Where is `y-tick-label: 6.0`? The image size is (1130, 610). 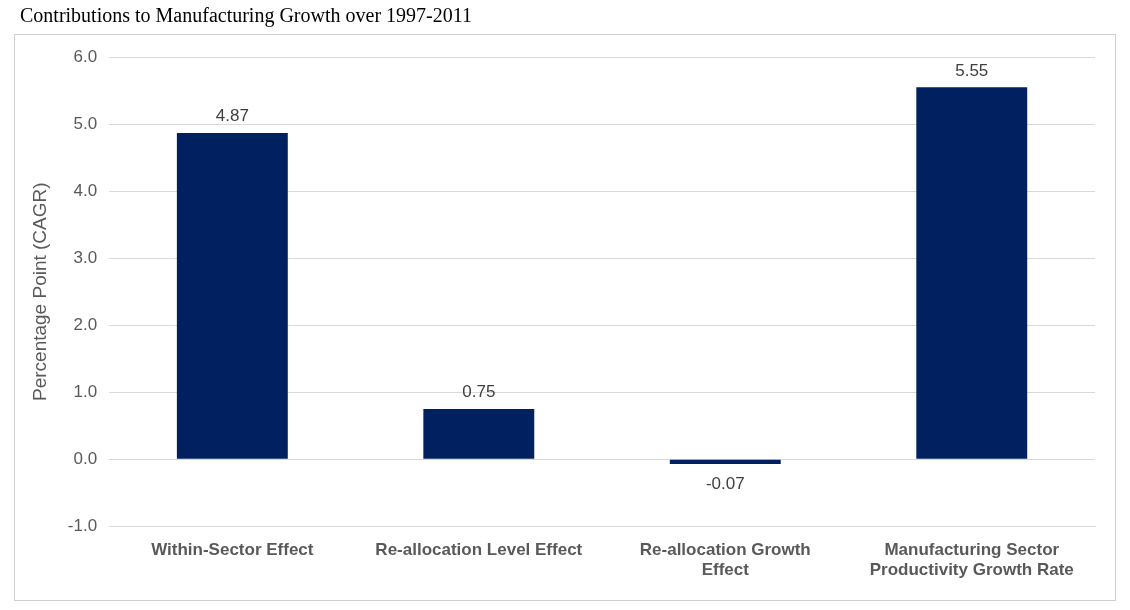 y-tick-label: 6.0 is located at coordinates (85, 56).